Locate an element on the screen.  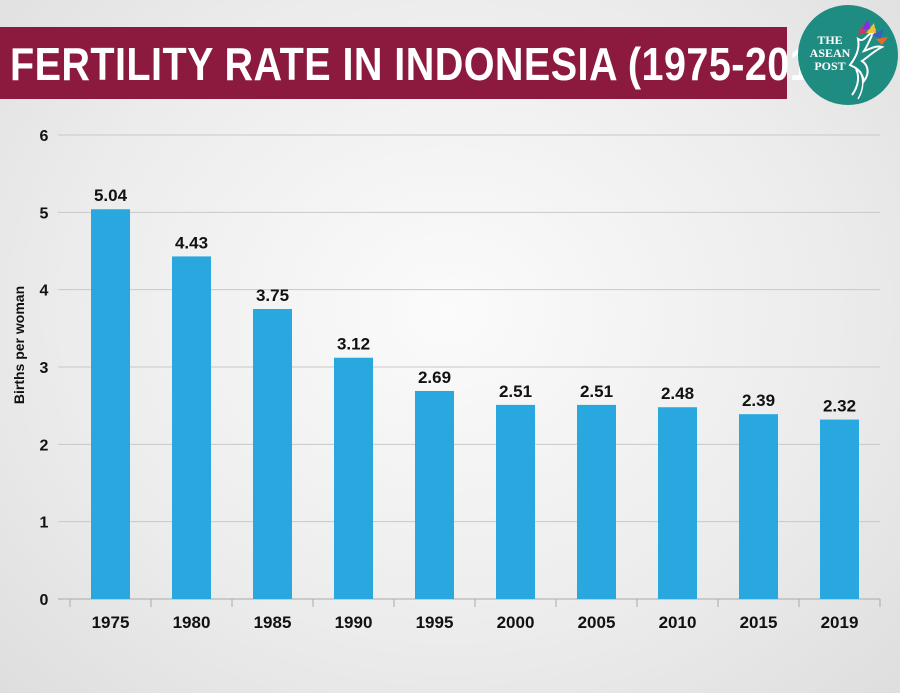
x-tick-label: 2015 is located at coordinates (759, 622).